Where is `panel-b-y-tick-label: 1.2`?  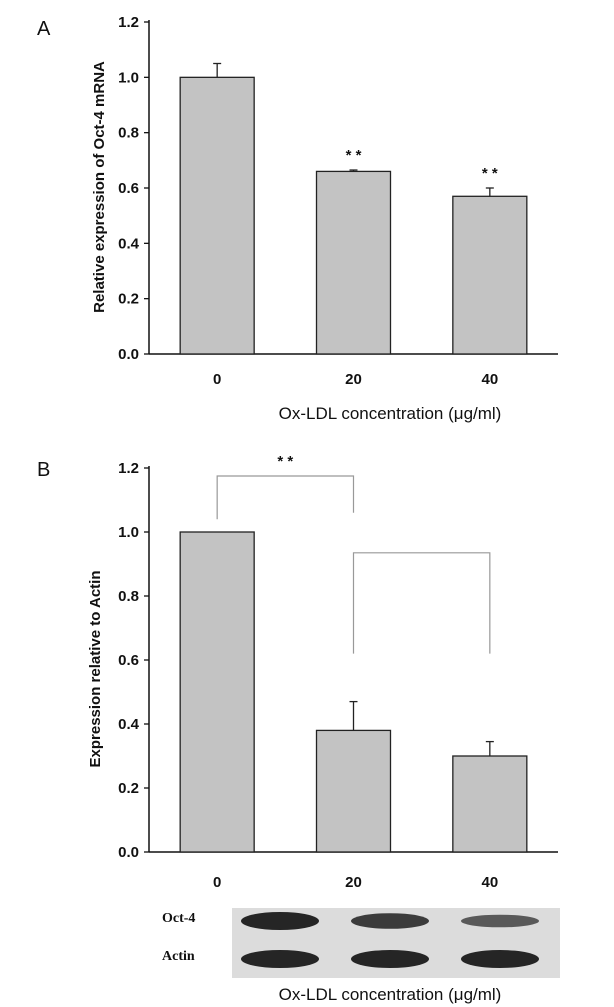 panel-b-y-tick-label: 1.2 is located at coordinates (128, 468).